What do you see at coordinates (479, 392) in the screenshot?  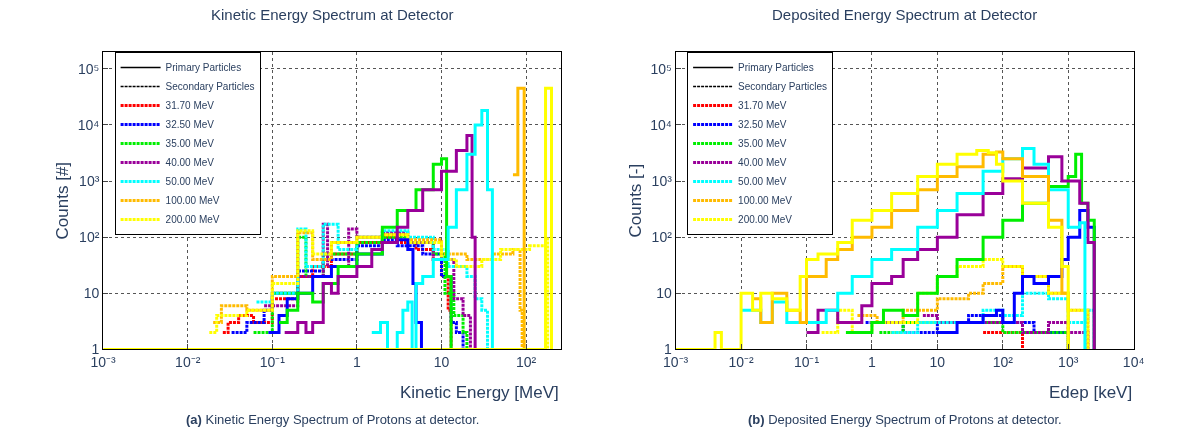 I see `x-axis-title: Kinetic Energy [MeV]` at bounding box center [479, 392].